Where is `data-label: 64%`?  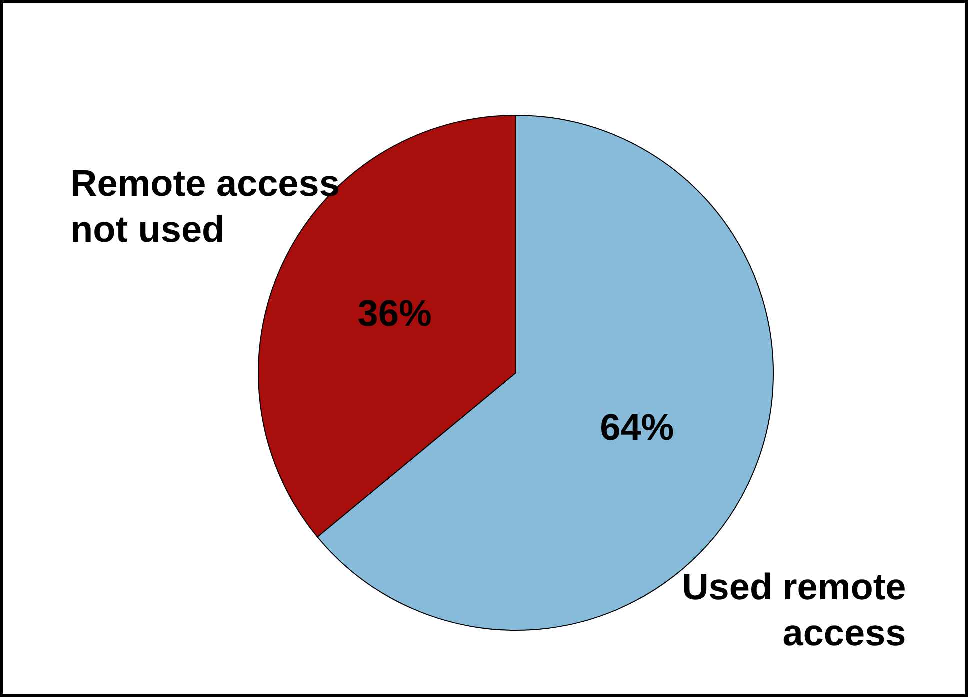
data-label: 64% is located at coordinates (637, 427).